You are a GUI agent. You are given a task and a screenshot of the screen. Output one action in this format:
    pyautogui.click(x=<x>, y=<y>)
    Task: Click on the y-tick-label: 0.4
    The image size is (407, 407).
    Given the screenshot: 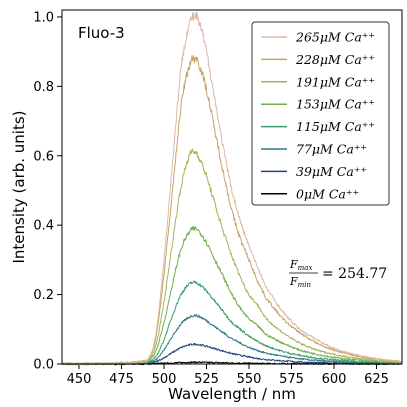 What is the action you would take?
    pyautogui.click(x=43, y=226)
    